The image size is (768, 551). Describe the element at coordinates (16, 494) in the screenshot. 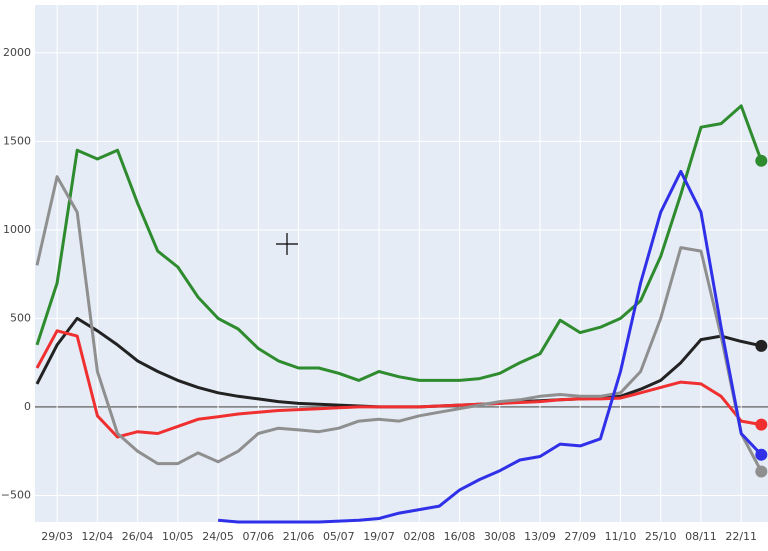

I see `y-tick-label: −500` at that location.